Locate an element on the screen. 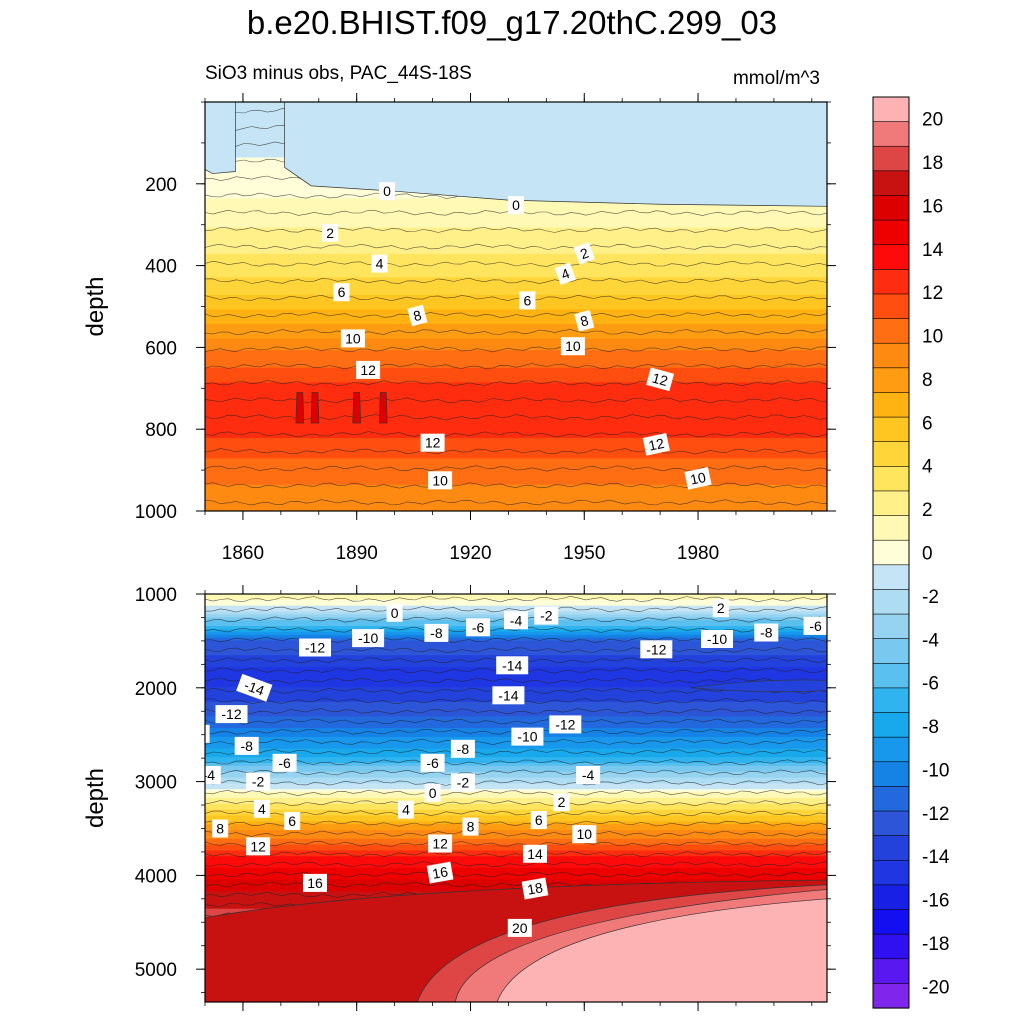  contour-label-text: 2 is located at coordinates (330, 233).